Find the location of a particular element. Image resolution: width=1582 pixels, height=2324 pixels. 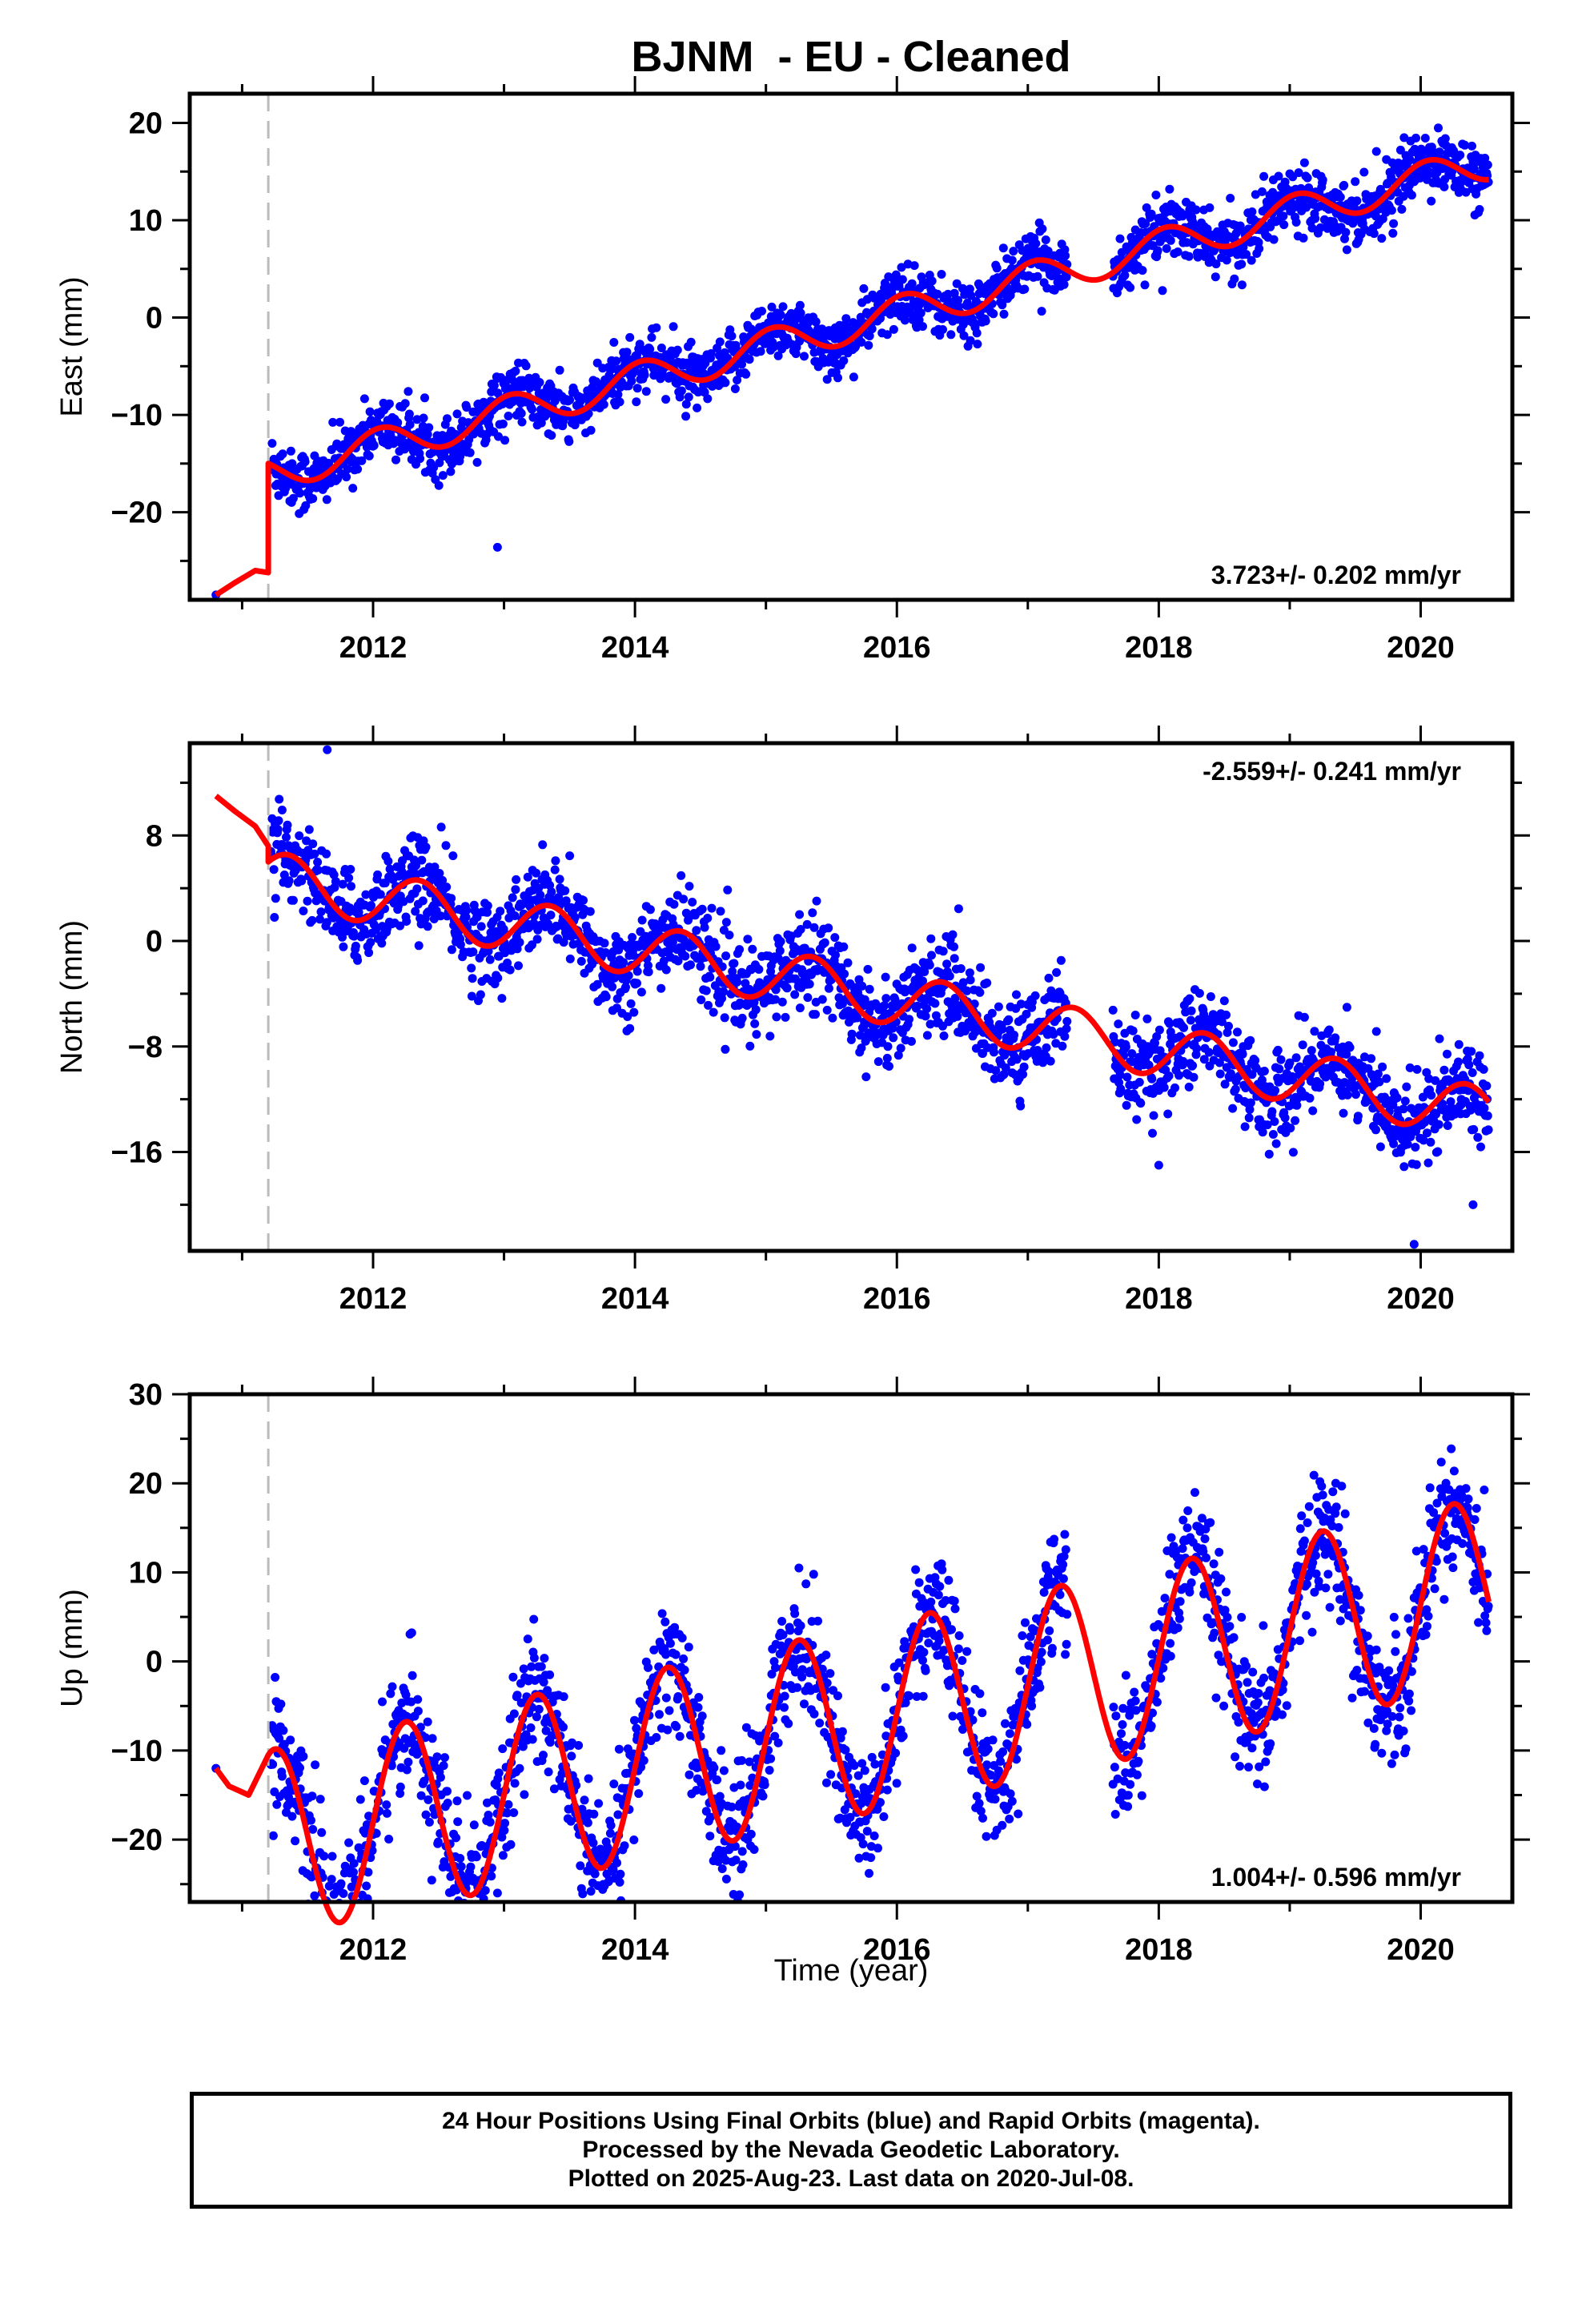

east-y-tick-label: 20 is located at coordinates (146, 123).